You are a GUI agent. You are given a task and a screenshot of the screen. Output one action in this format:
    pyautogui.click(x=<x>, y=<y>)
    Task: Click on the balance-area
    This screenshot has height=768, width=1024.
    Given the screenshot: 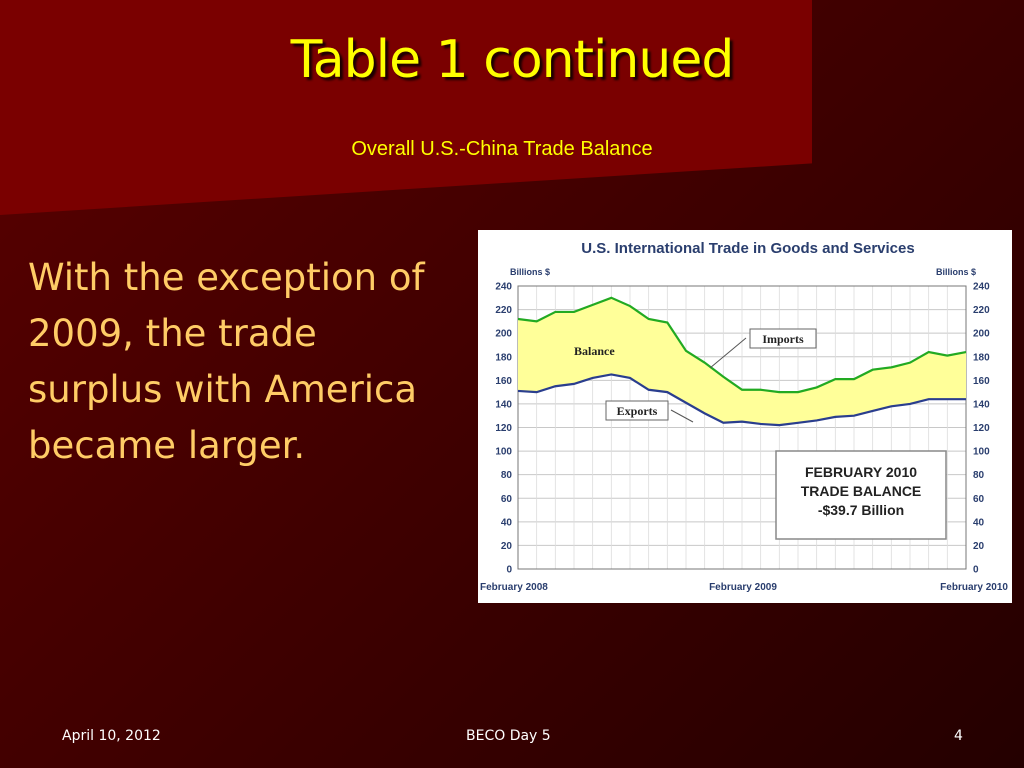 What is the action you would take?
    pyautogui.click(x=742, y=361)
    